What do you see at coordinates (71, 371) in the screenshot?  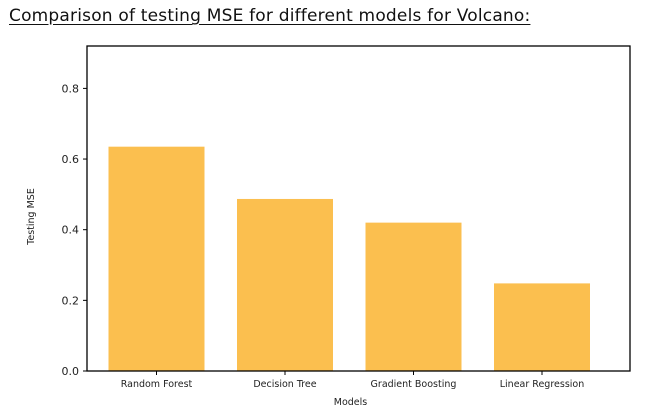 I see `y-tick-label: 0.0` at bounding box center [71, 371].